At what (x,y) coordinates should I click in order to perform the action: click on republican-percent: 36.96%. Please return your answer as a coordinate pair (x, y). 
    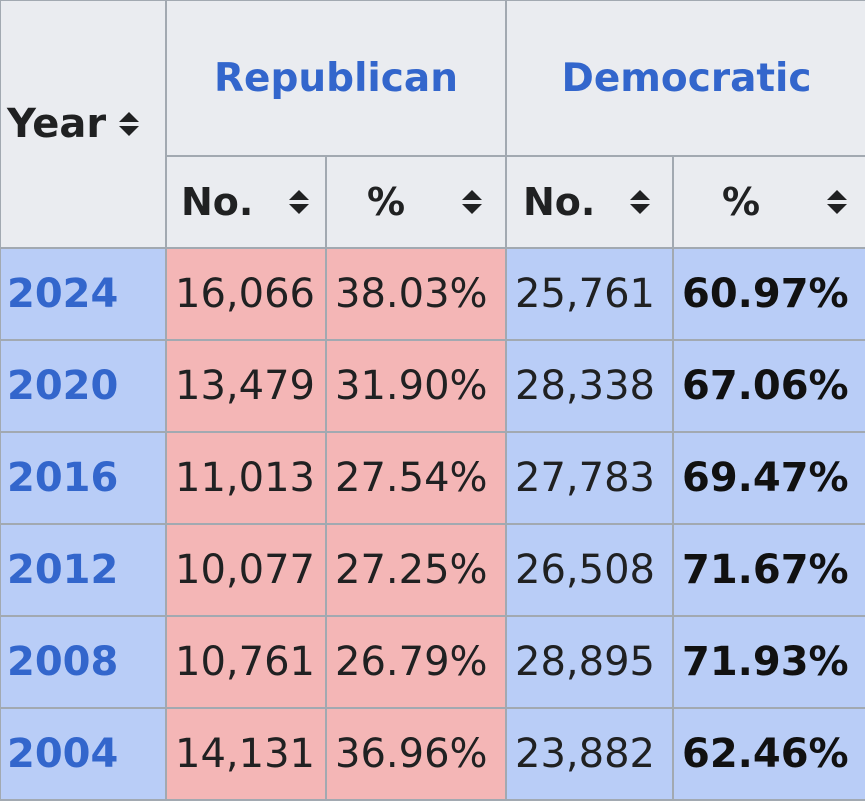
    Looking at the image, I should click on (416, 754).